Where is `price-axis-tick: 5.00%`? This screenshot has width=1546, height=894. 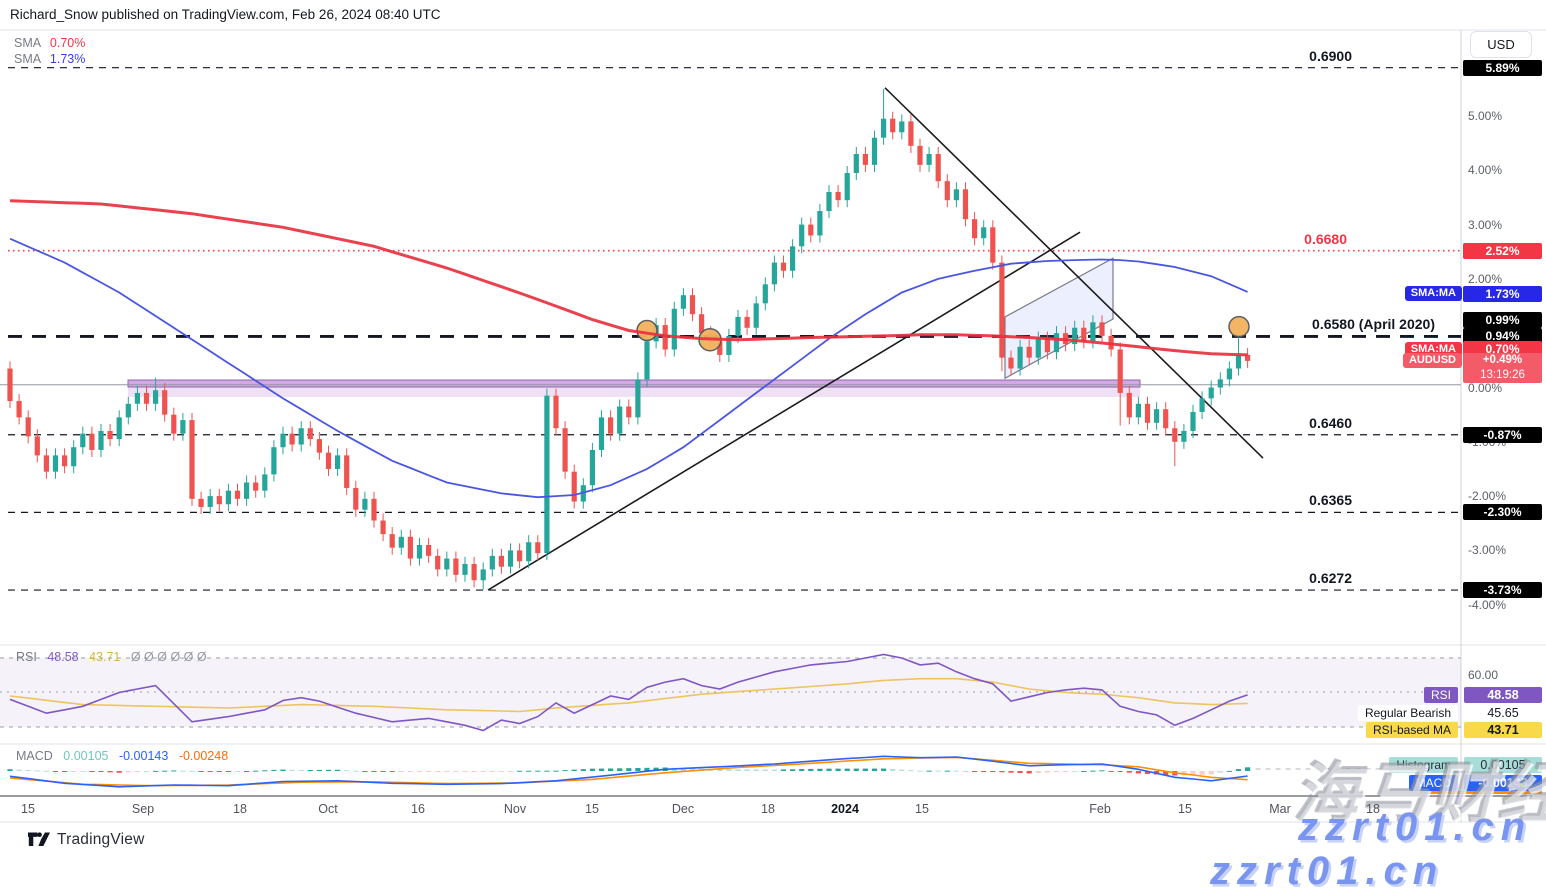
price-axis-tick: 5.00% is located at coordinates (1485, 116).